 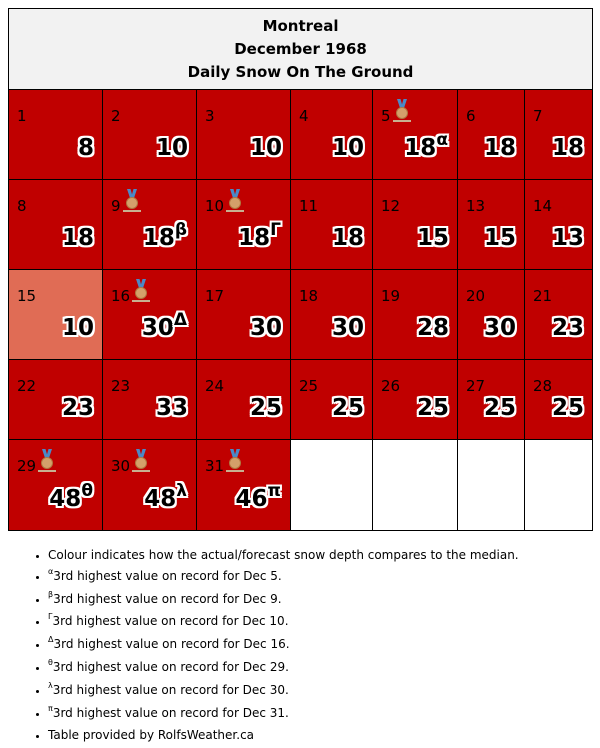 I want to click on day-cell: 15 10, so click(x=55, y=314).